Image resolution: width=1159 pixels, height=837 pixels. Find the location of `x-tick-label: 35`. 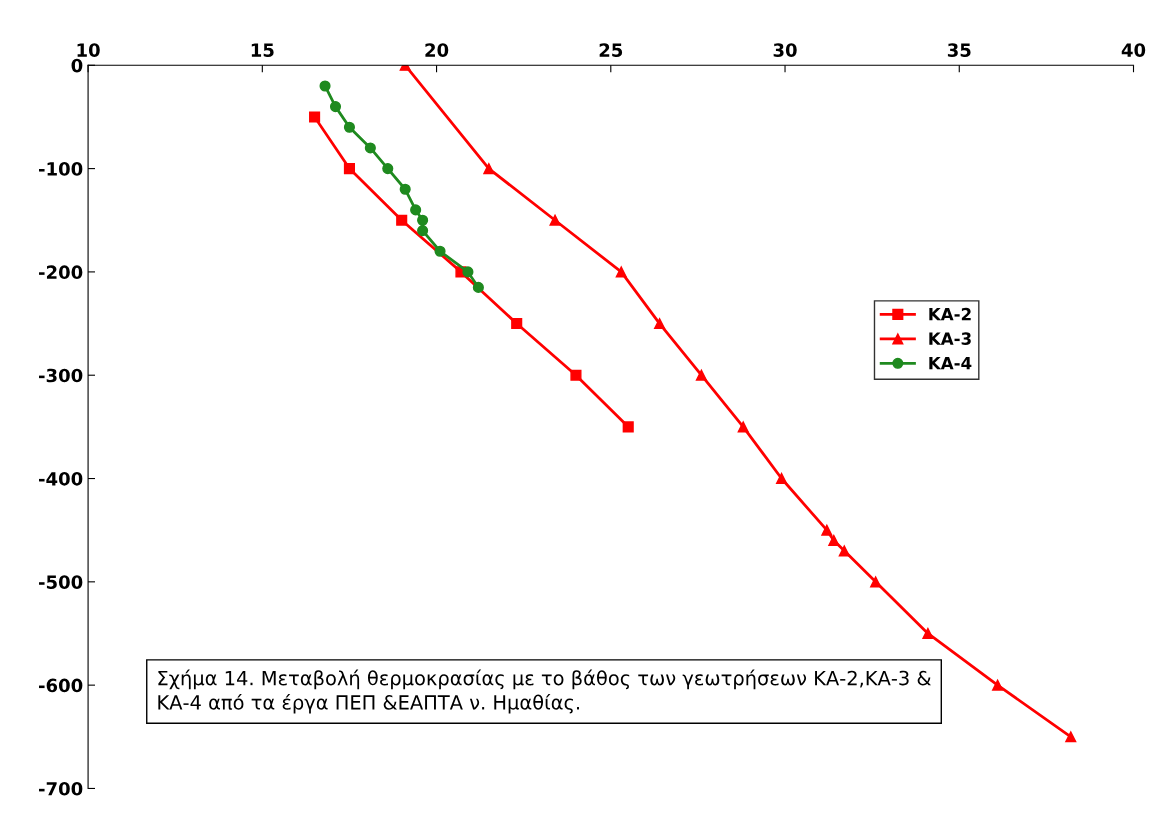

x-tick-label: 35 is located at coordinates (959, 50).